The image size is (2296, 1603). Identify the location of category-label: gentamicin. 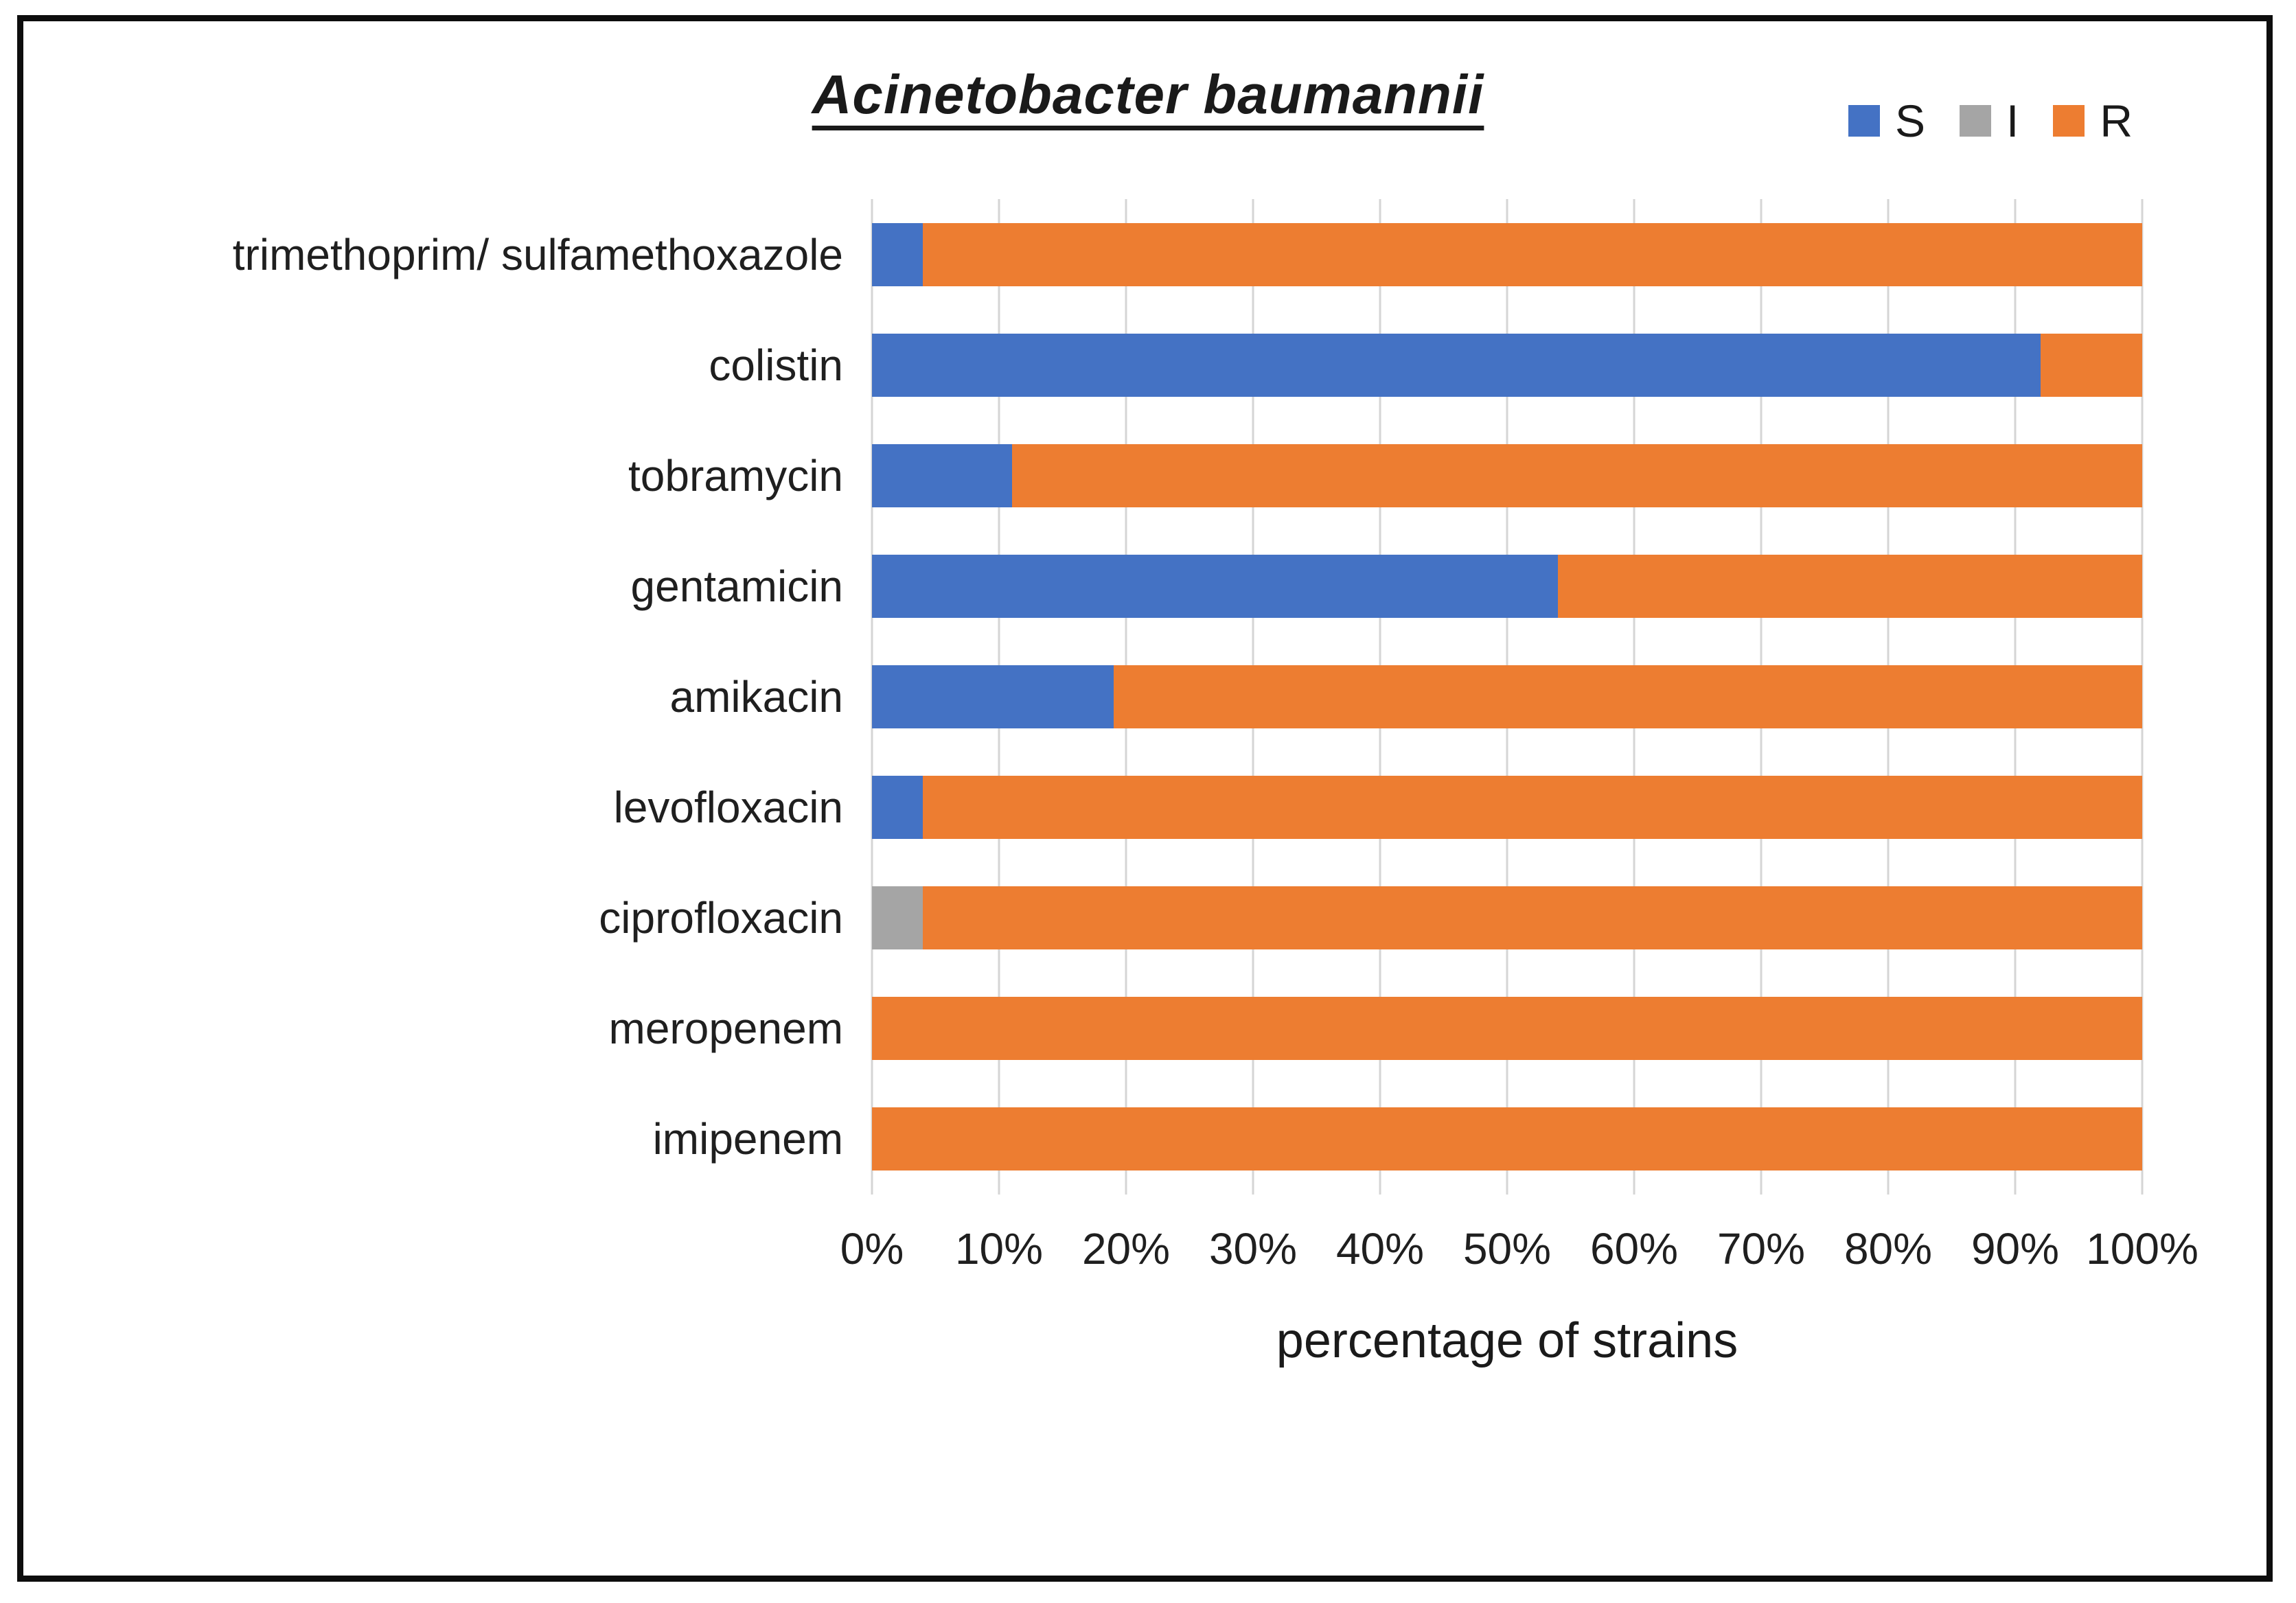
(737, 586).